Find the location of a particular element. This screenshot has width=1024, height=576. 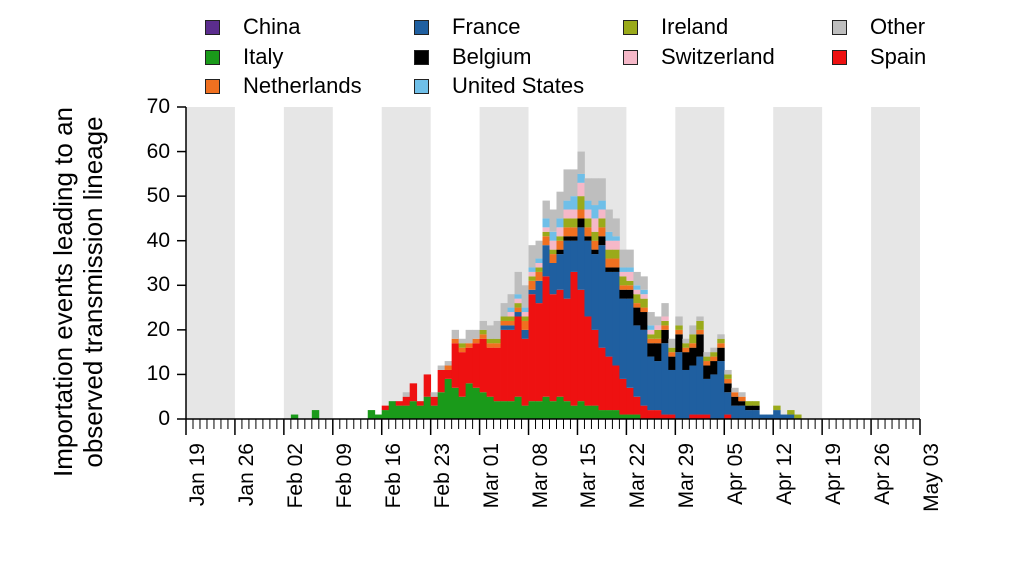

y-tick-label: 10 is located at coordinates (158, 374).